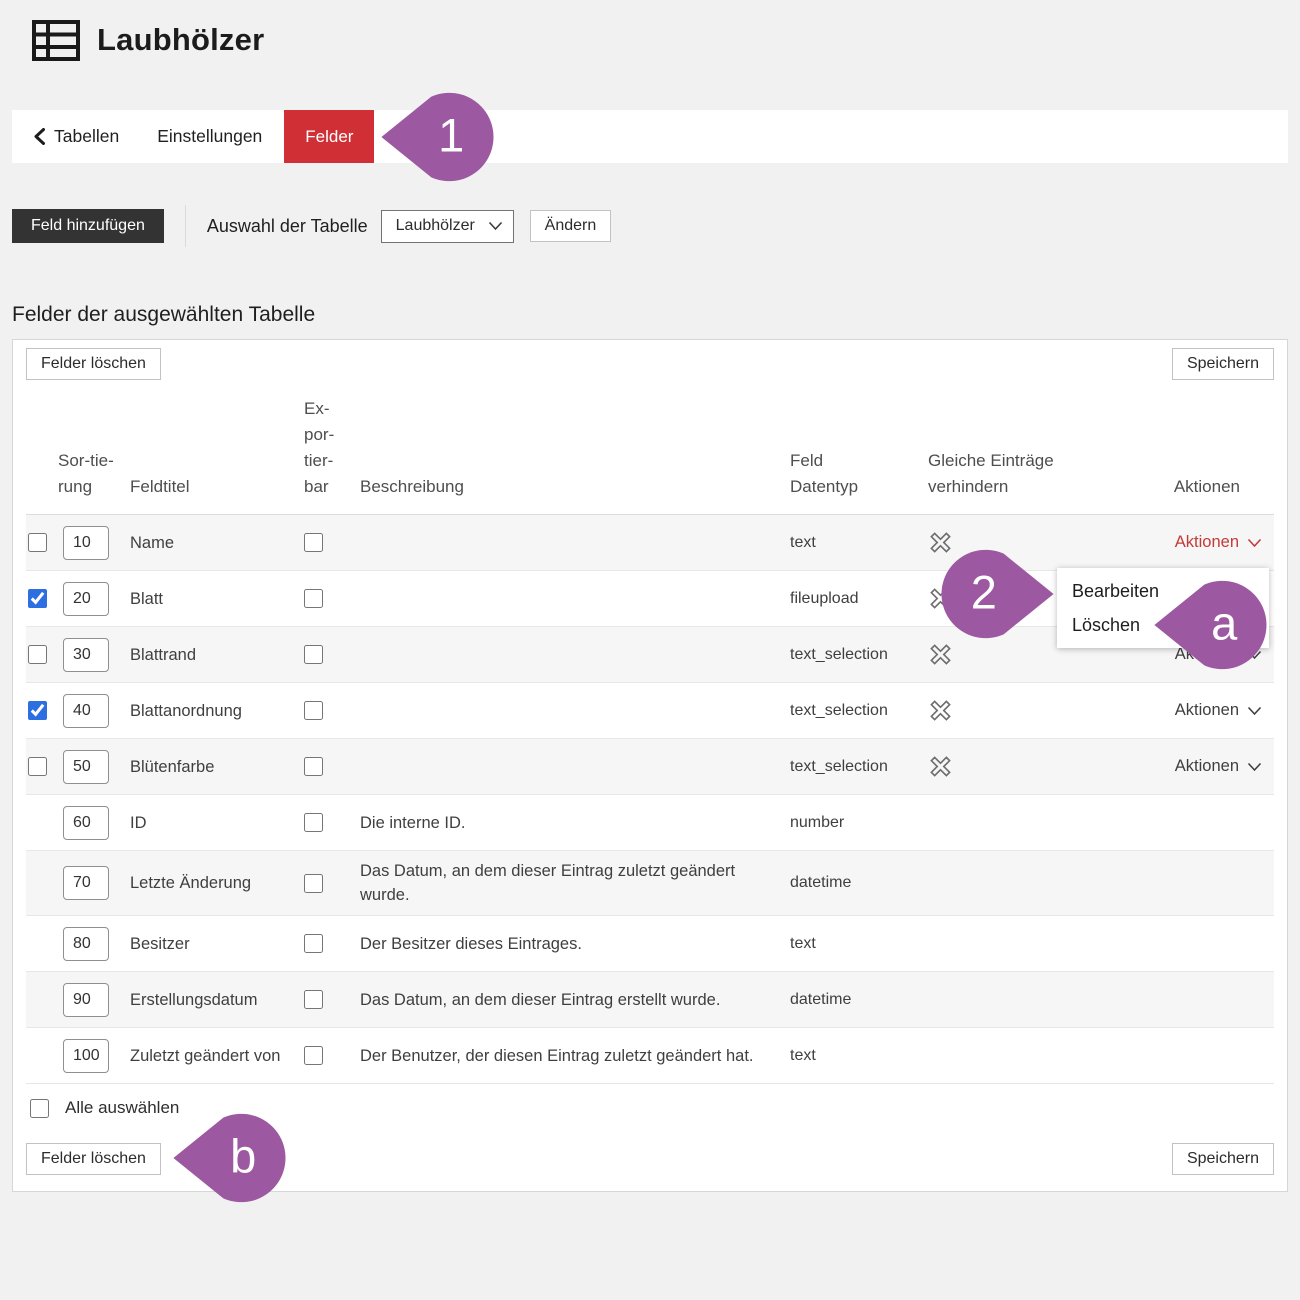  I want to click on field-title: ID, so click(138, 822).